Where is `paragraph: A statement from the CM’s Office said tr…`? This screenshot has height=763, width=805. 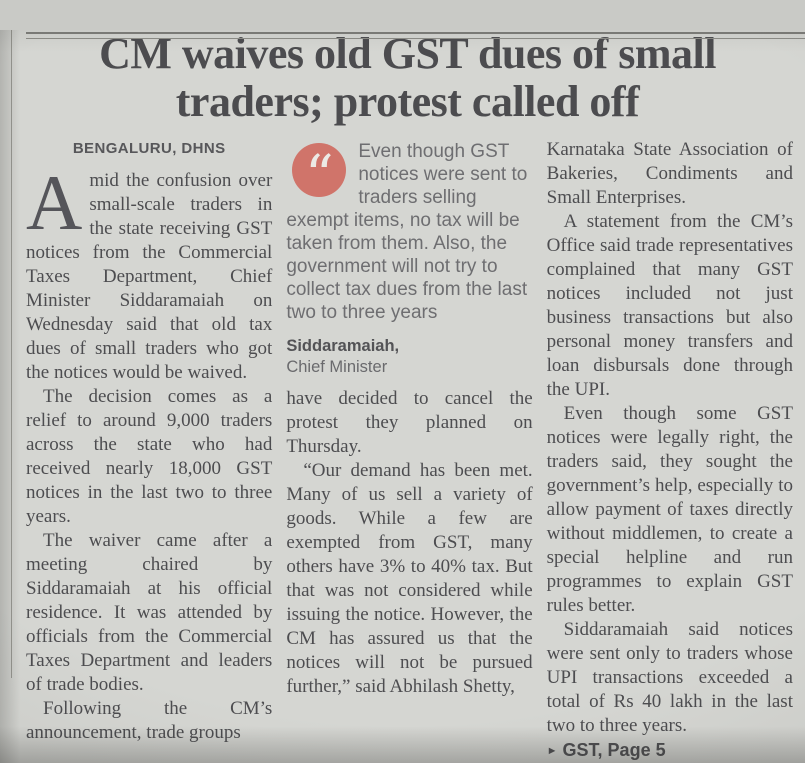 paragraph: A statement from the CM’s Office said tr… is located at coordinates (669, 305).